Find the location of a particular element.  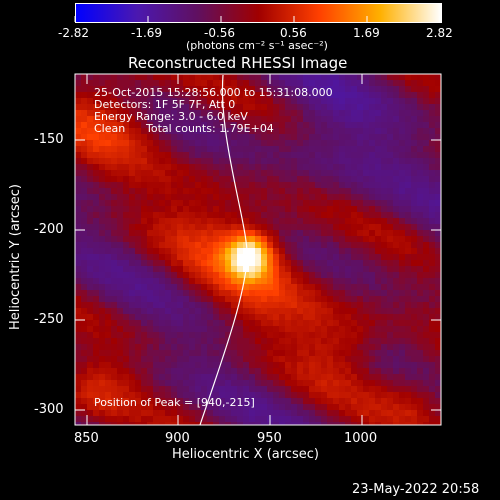

colorbar-tick-label: 2.82 is located at coordinates (439, 33).